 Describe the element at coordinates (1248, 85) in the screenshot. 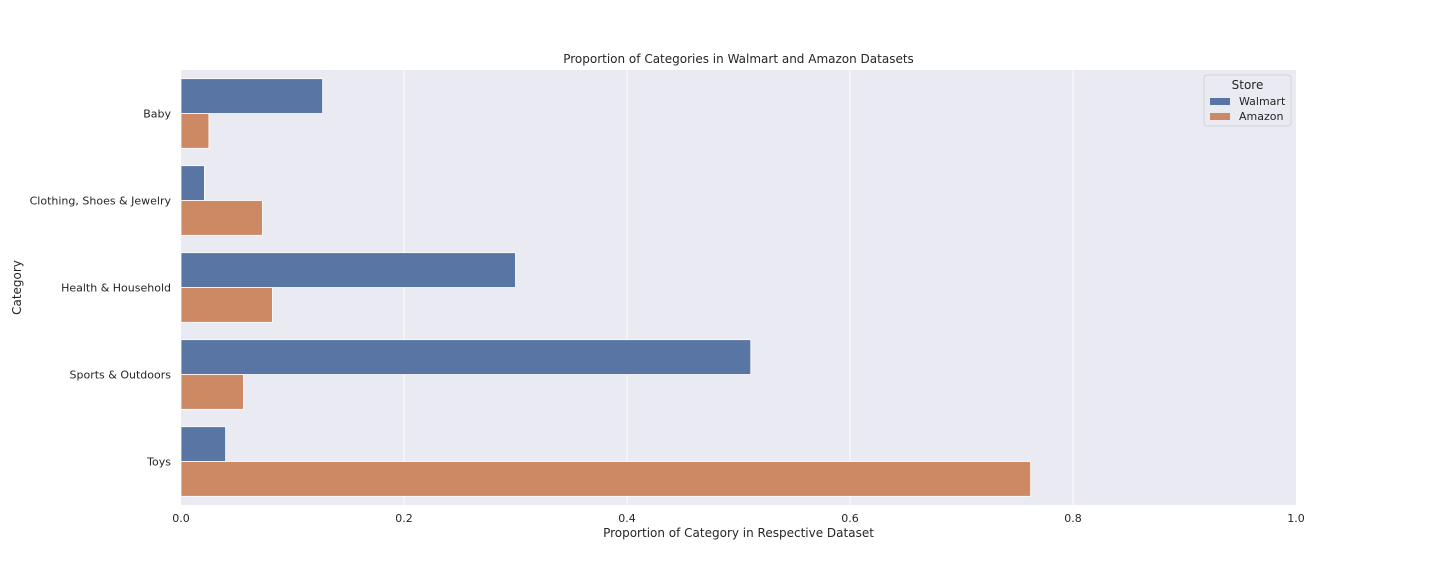

I see `legend-title: Store` at that location.